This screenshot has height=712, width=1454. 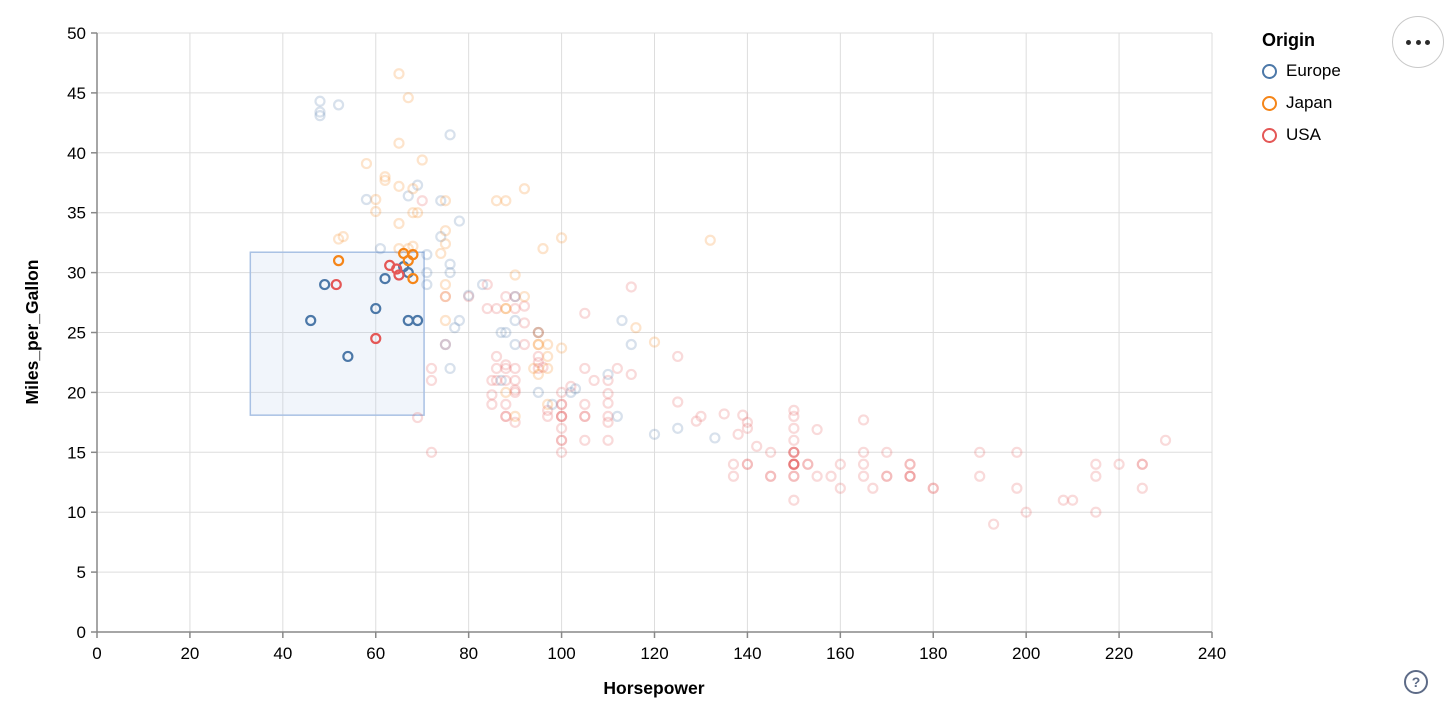 What do you see at coordinates (654, 653) in the screenshot?
I see `x-tick-label: 120` at bounding box center [654, 653].